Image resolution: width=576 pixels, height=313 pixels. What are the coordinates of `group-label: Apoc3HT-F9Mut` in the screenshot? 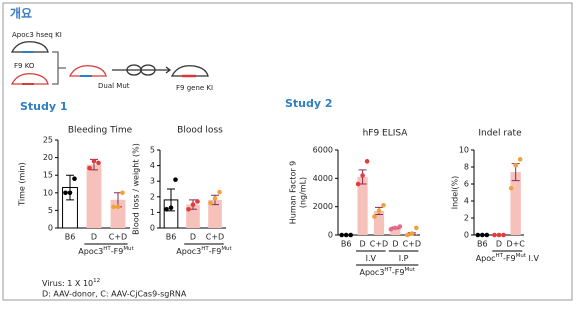 It's located at (204, 251).